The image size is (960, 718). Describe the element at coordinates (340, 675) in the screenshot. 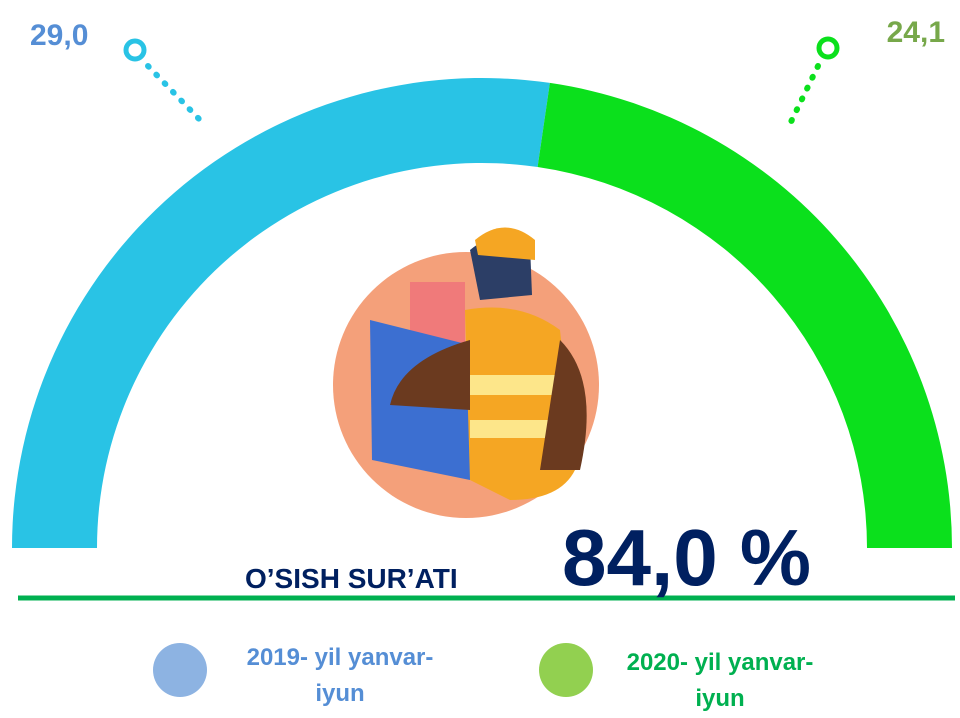

I see `legend-label: 2019- yil yanvar-iyun` at that location.